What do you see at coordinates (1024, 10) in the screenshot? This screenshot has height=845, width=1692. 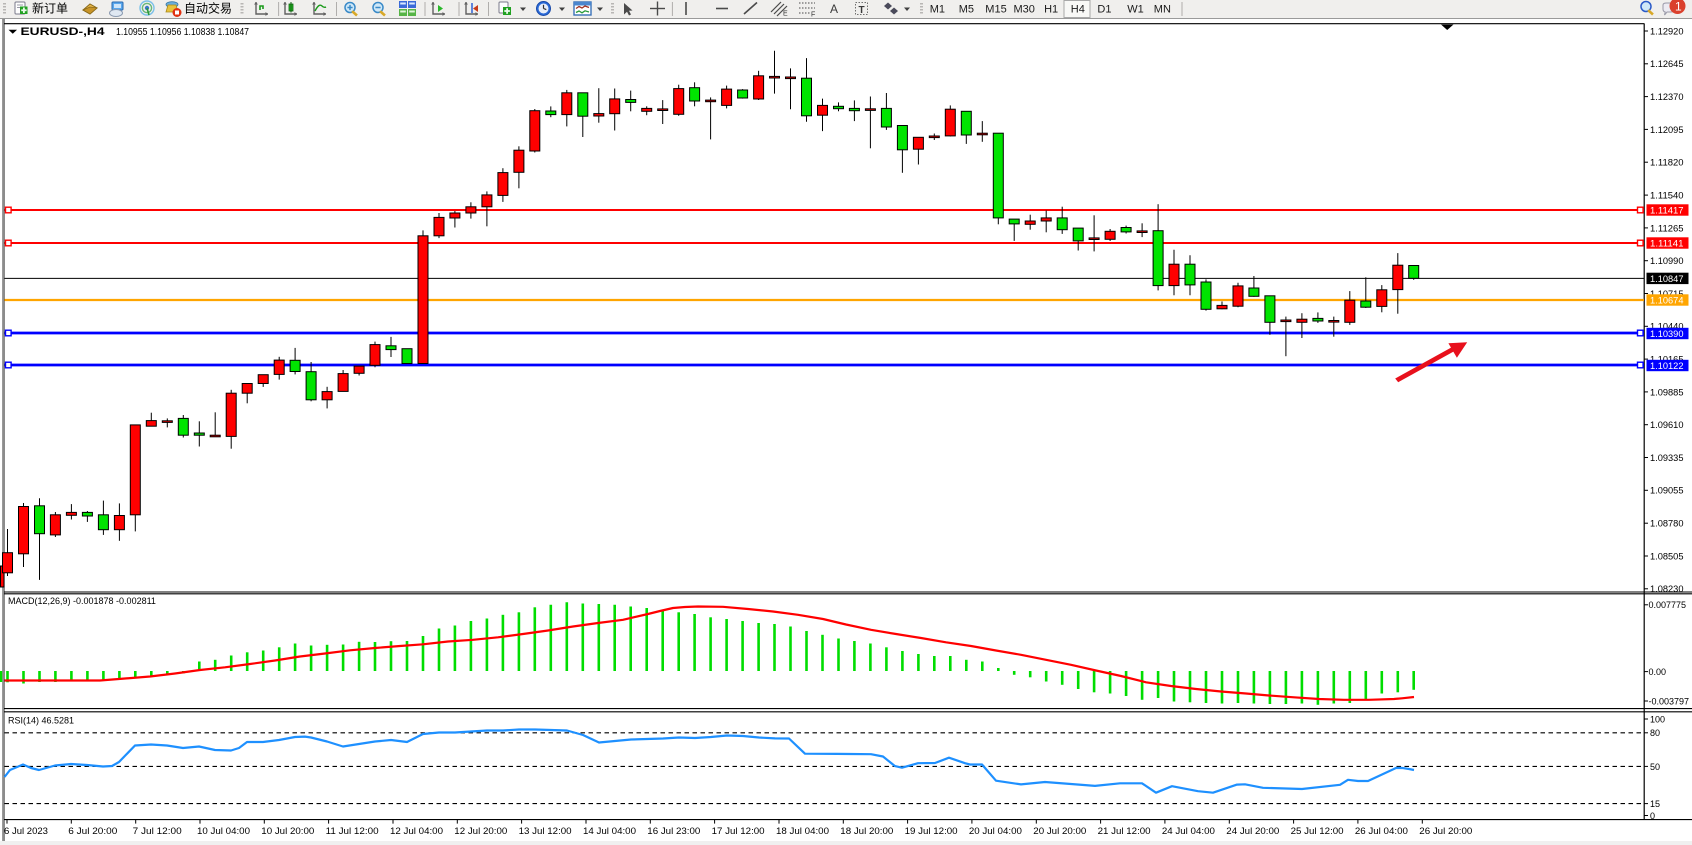 I see `svg-text: M30` at bounding box center [1024, 10].